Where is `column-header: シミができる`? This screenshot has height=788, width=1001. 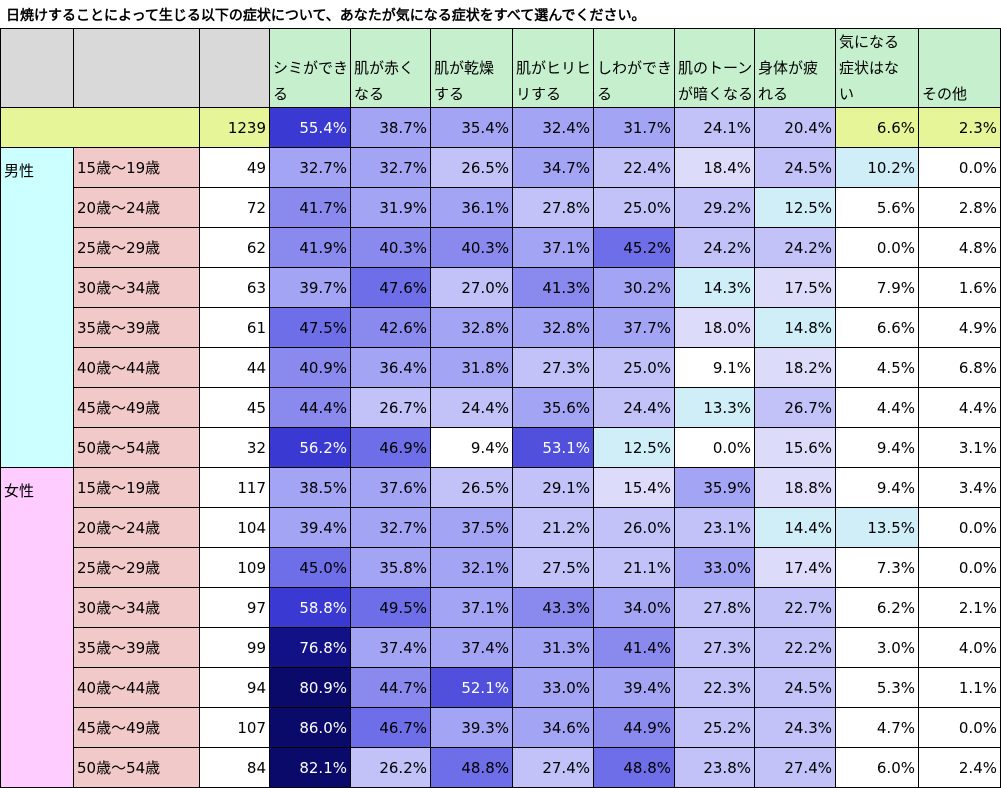 column-header: シミができる is located at coordinates (310, 68).